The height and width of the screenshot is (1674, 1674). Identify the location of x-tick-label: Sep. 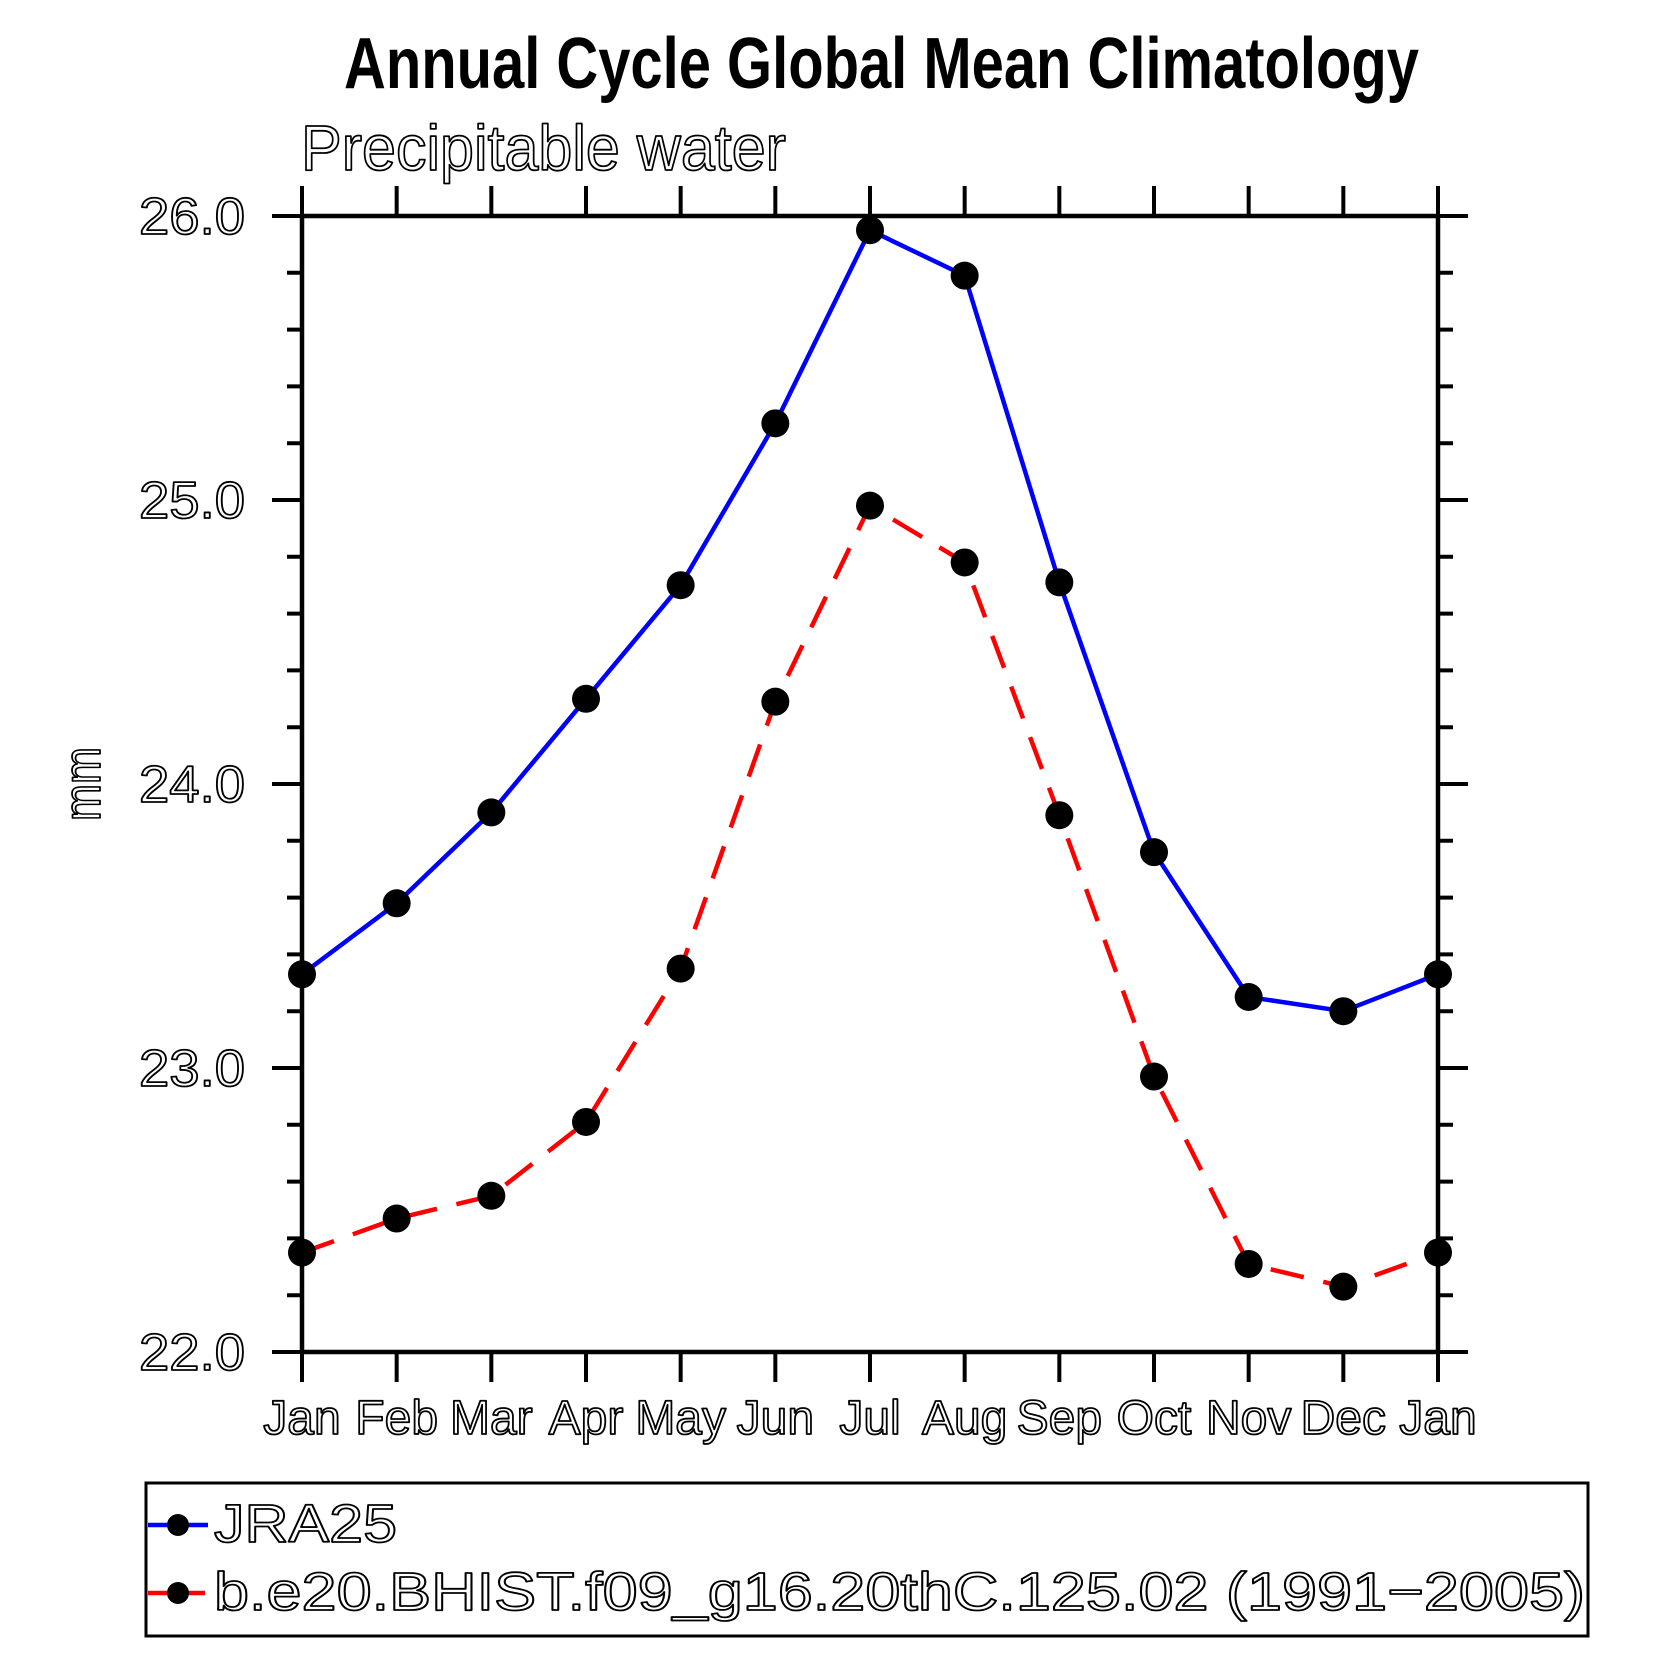
(1059, 1418).